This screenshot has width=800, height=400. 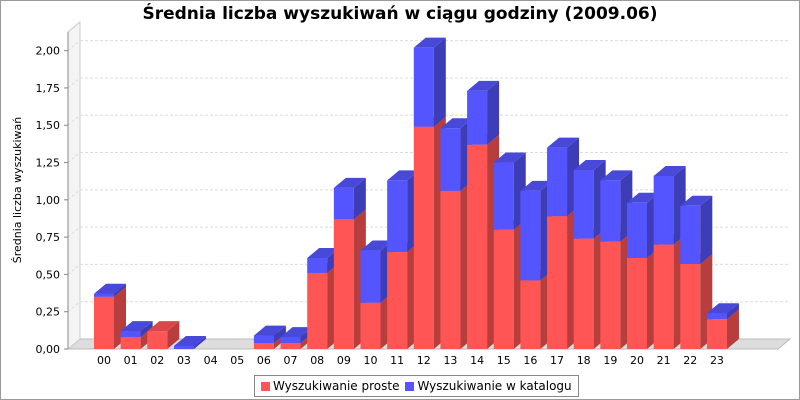 I want to click on bar-catalog-20-front, so click(x=637, y=230).